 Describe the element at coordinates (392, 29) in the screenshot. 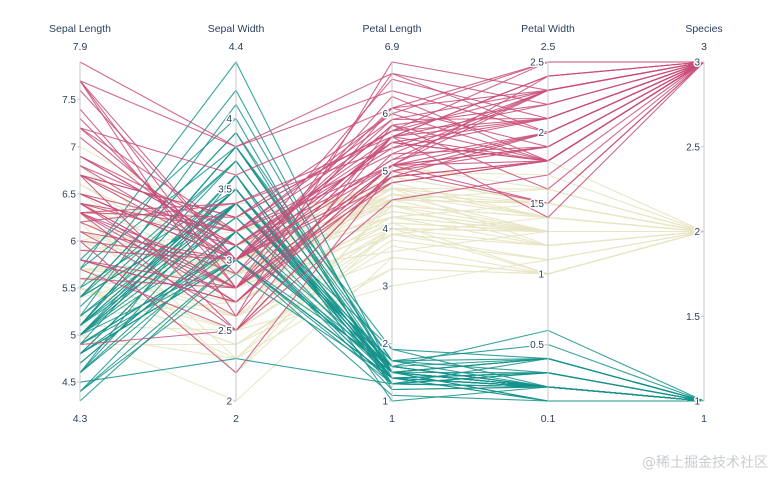

I see `axis-title: Petal Length` at that location.